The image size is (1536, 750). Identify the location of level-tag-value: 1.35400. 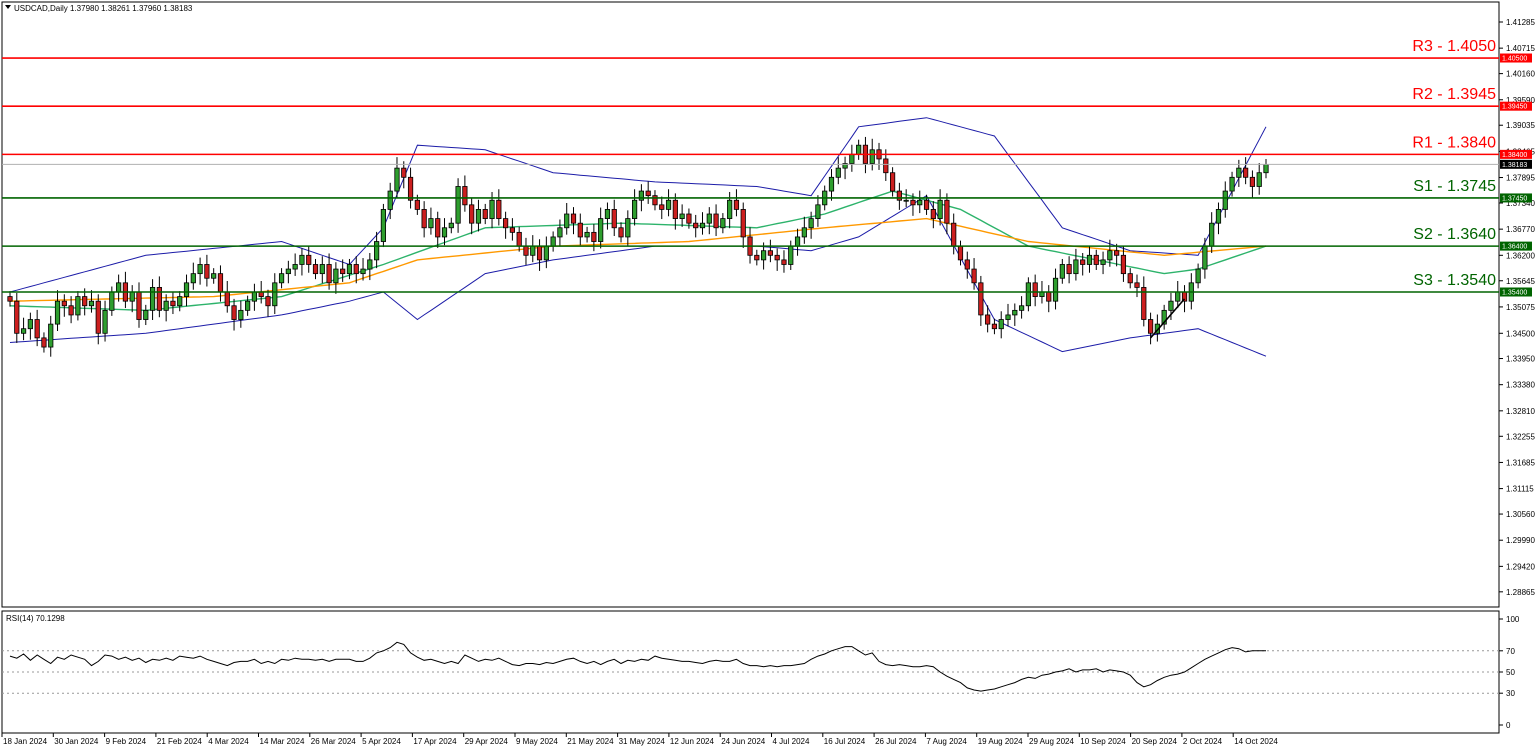
(1514, 293).